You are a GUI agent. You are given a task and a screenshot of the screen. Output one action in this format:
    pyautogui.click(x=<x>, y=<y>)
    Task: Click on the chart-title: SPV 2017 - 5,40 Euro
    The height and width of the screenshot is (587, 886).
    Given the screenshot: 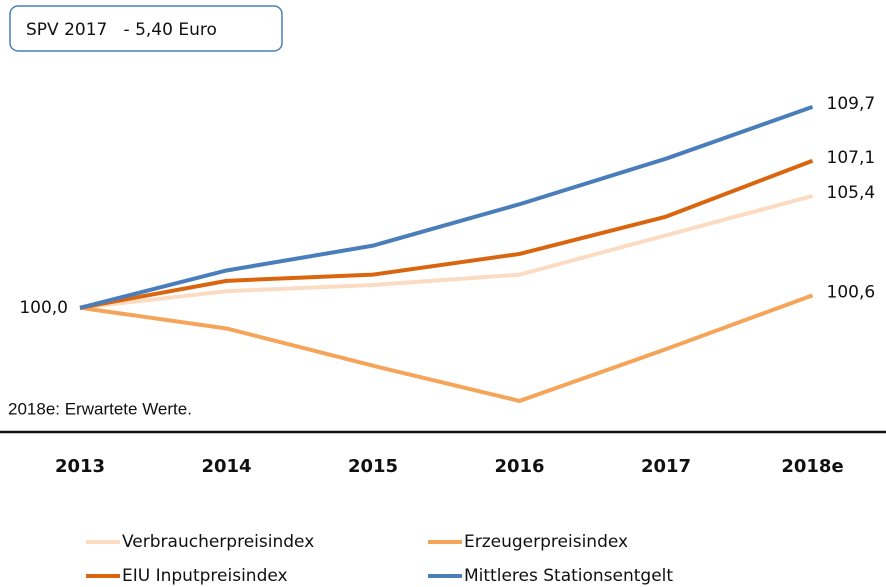 What is the action you would take?
    pyautogui.click(x=121, y=30)
    